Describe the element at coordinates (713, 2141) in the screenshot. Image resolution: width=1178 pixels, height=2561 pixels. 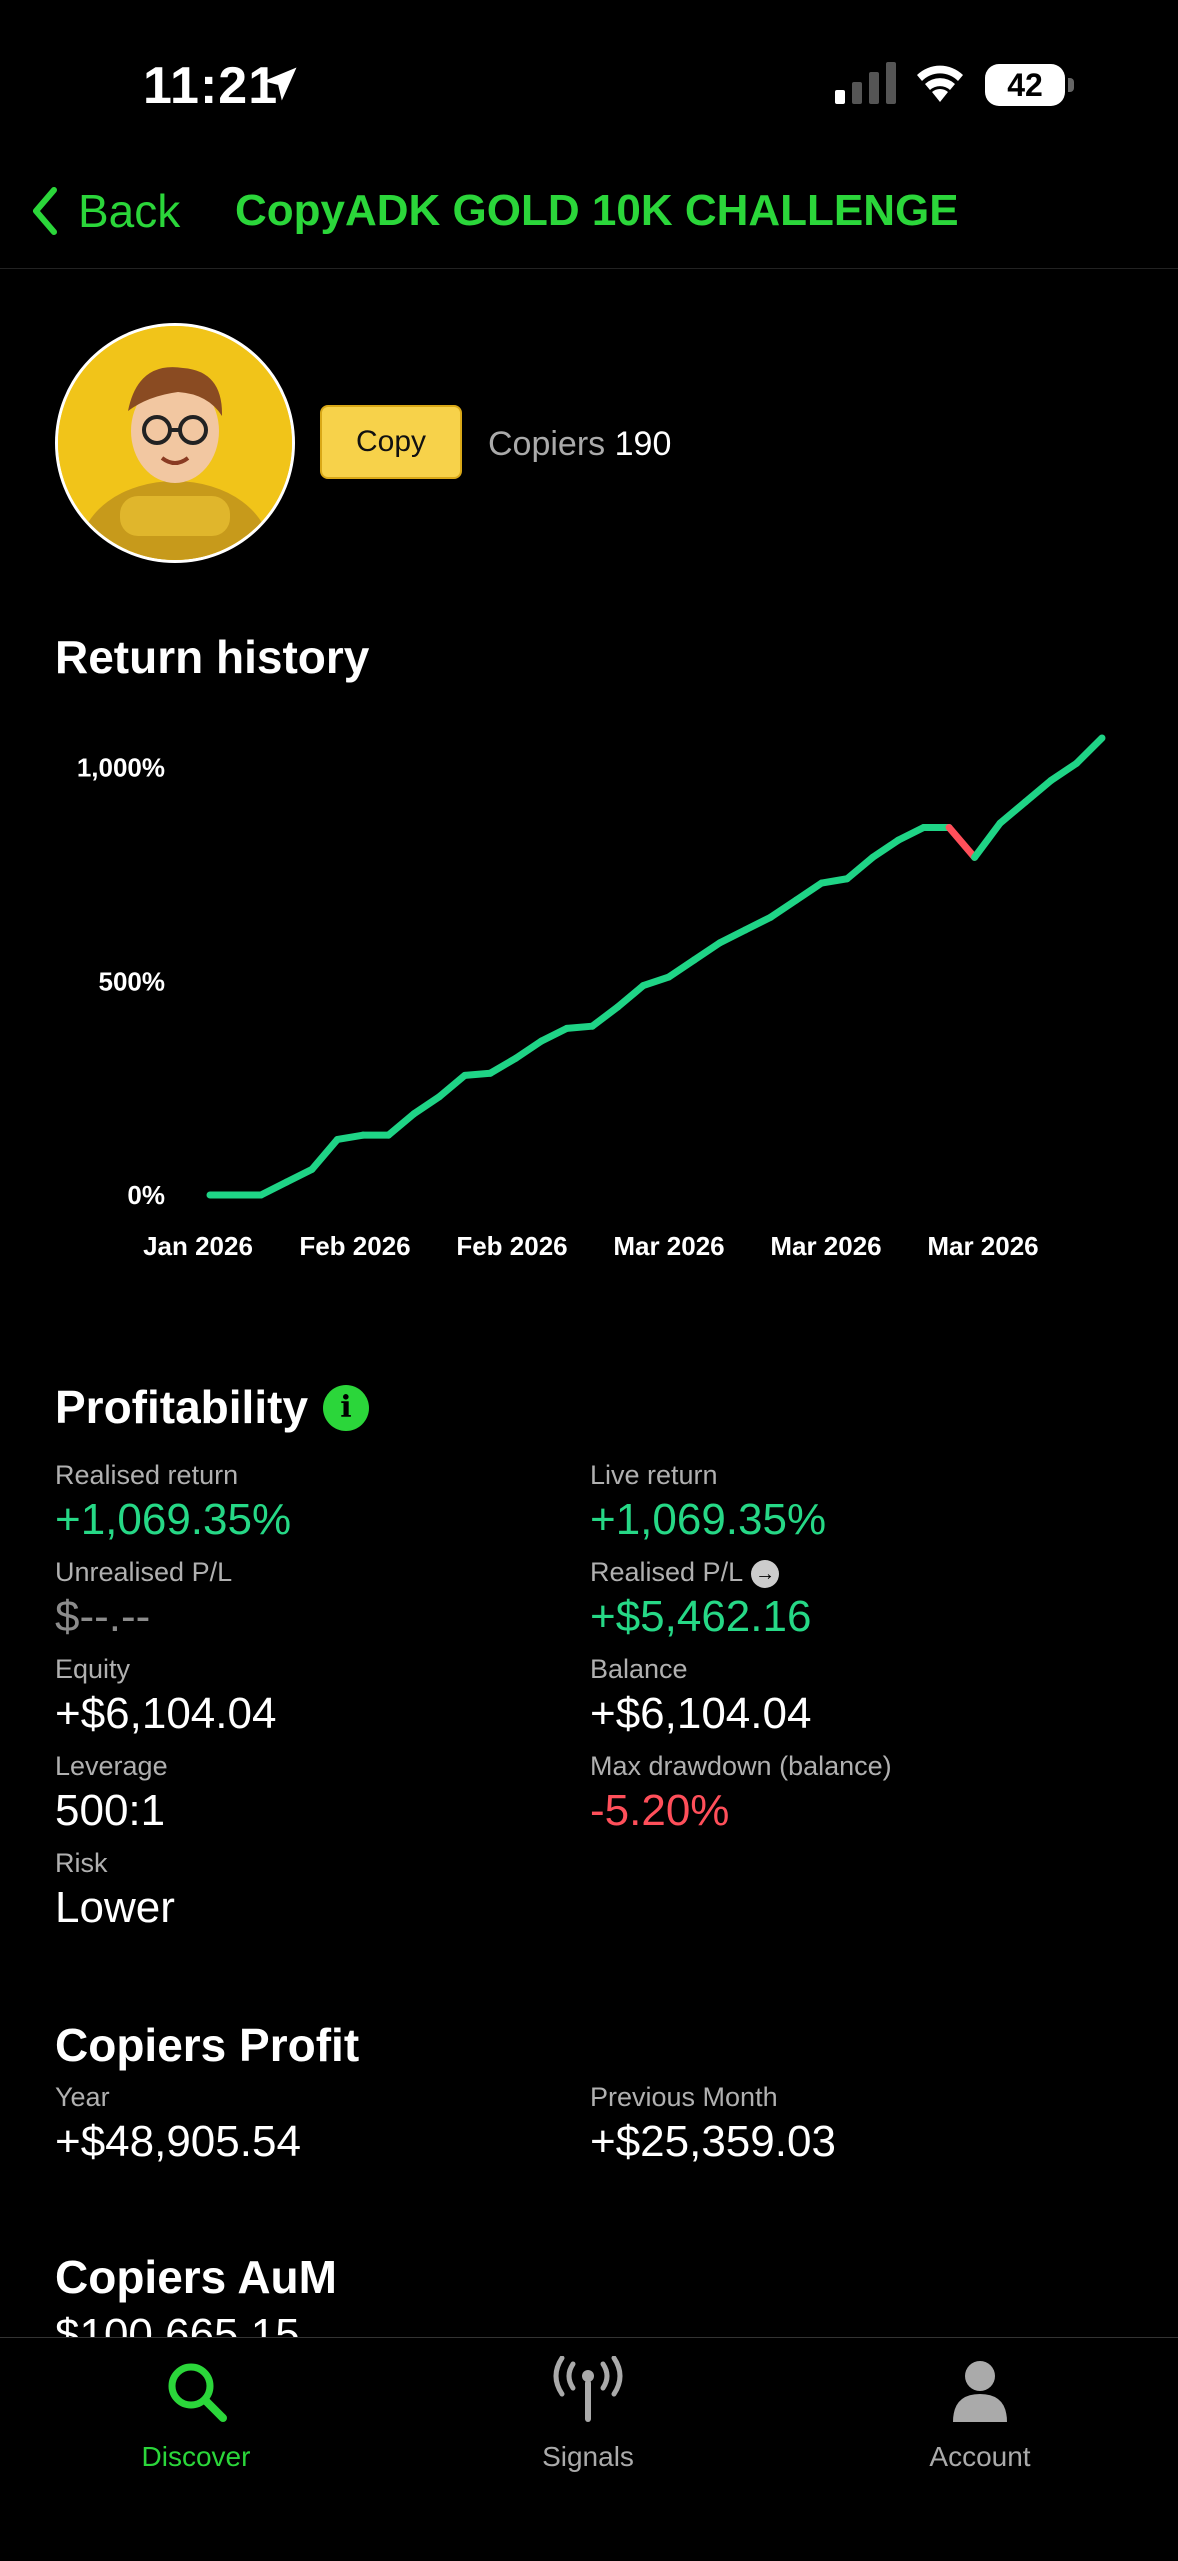
I see `previous-month-value: +$25,359.03` at that location.